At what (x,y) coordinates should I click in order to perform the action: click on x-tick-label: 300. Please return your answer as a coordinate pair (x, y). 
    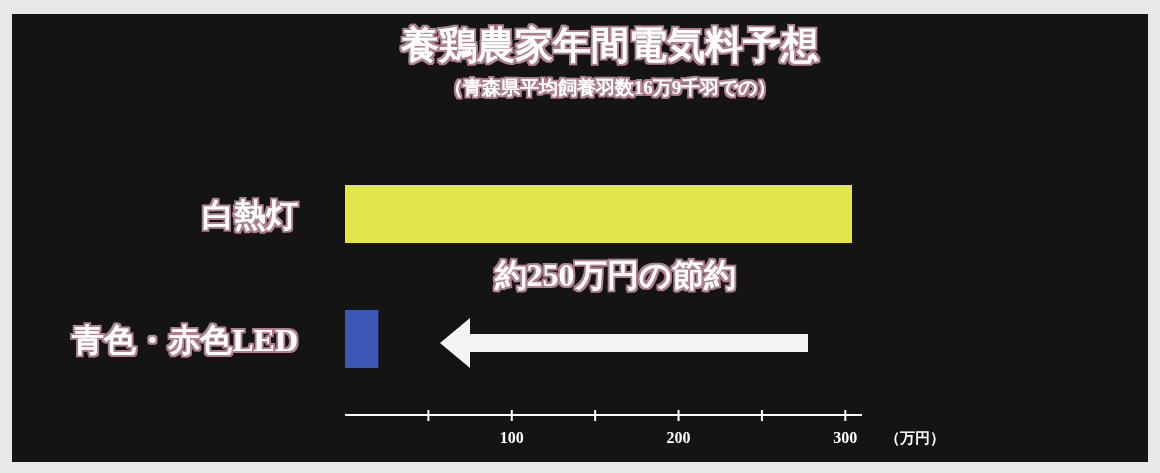
    Looking at the image, I should click on (845, 437).